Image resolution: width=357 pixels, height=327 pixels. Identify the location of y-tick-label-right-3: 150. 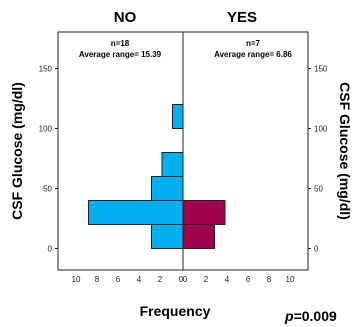
(321, 69).